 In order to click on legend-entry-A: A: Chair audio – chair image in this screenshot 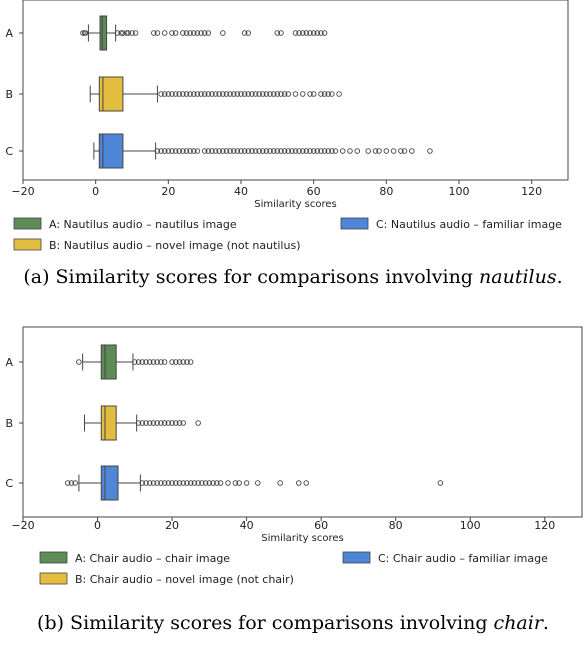, I will do `click(152, 558)`.